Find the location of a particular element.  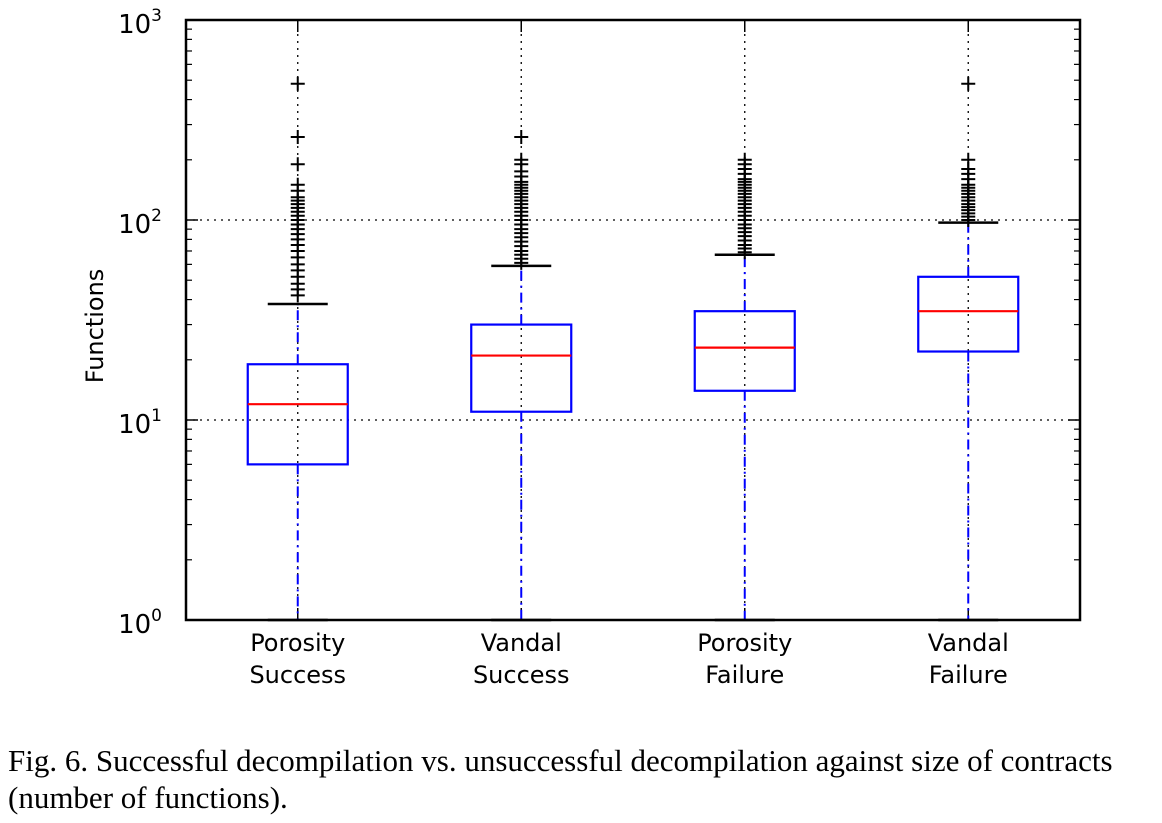

y-tick-label: 10⁰ is located at coordinates (140, 623).